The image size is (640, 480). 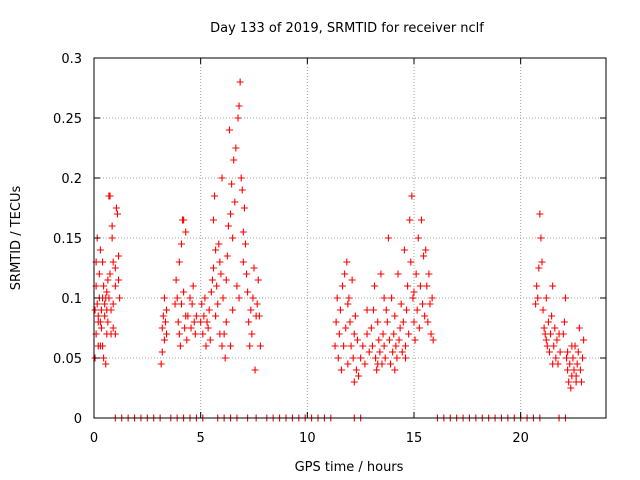 I want to click on y-tick-label: 0.05, so click(x=67, y=359).